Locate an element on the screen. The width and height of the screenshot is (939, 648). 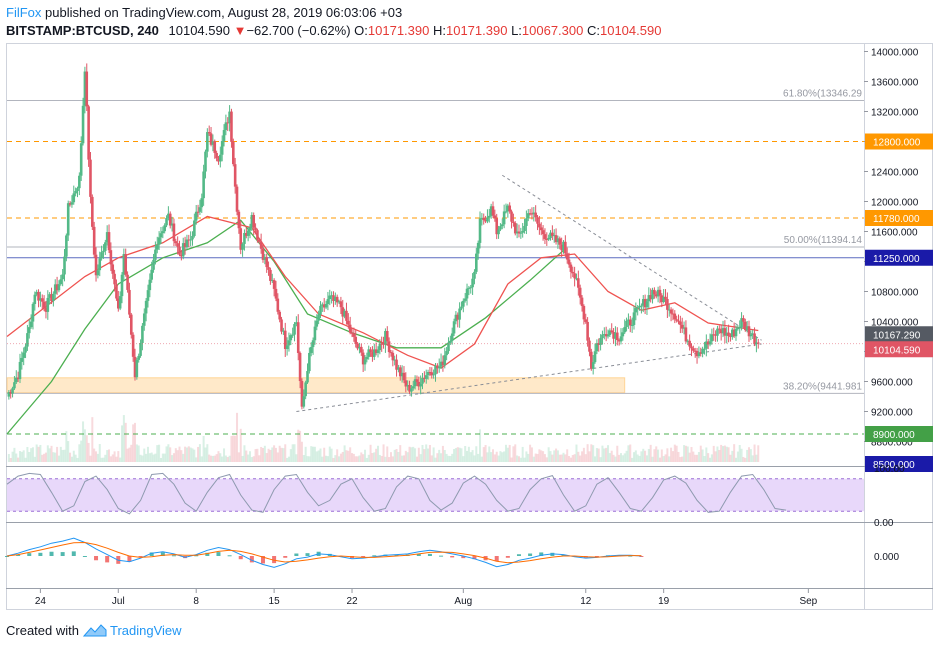
ma-fast-badge is located at coordinates (899, 334).